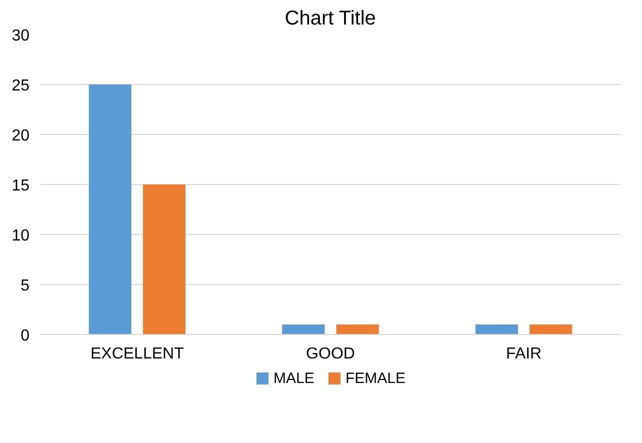 The height and width of the screenshot is (443, 642). What do you see at coordinates (524, 354) in the screenshot?
I see `x-tick-label: FAIR` at bounding box center [524, 354].